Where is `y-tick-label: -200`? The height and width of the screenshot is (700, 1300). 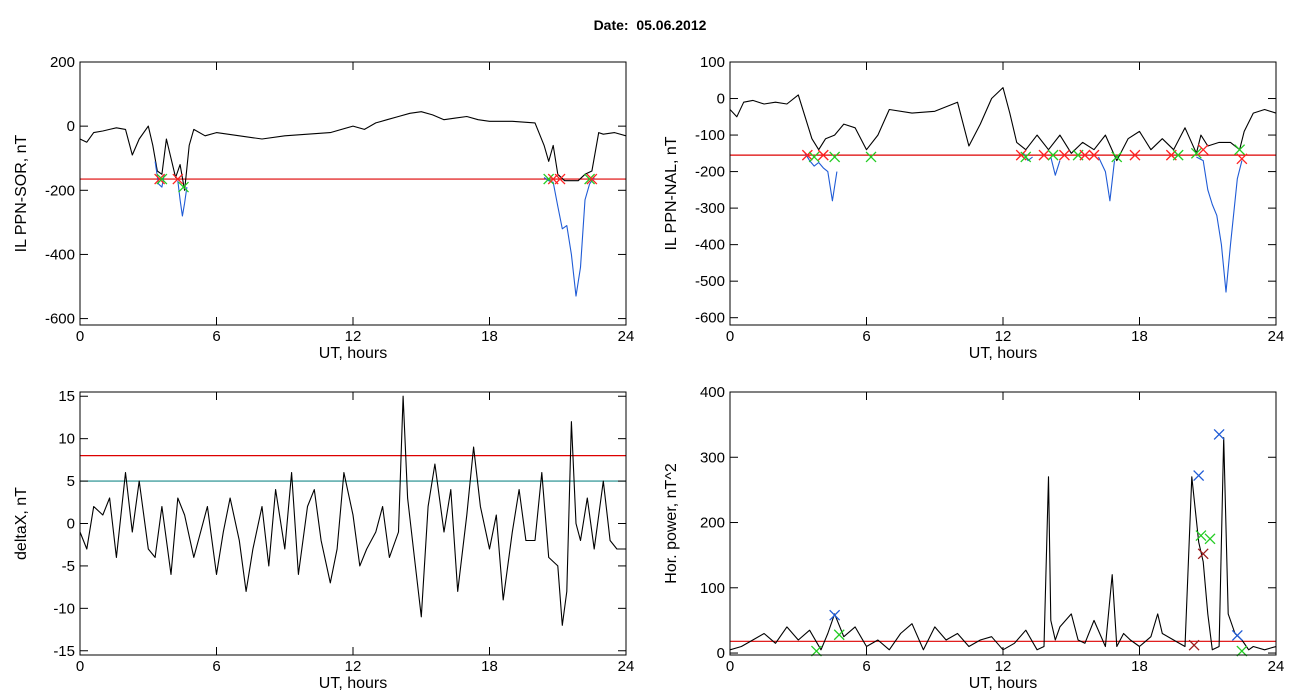
y-tick-label: -200 is located at coordinates (710, 172).